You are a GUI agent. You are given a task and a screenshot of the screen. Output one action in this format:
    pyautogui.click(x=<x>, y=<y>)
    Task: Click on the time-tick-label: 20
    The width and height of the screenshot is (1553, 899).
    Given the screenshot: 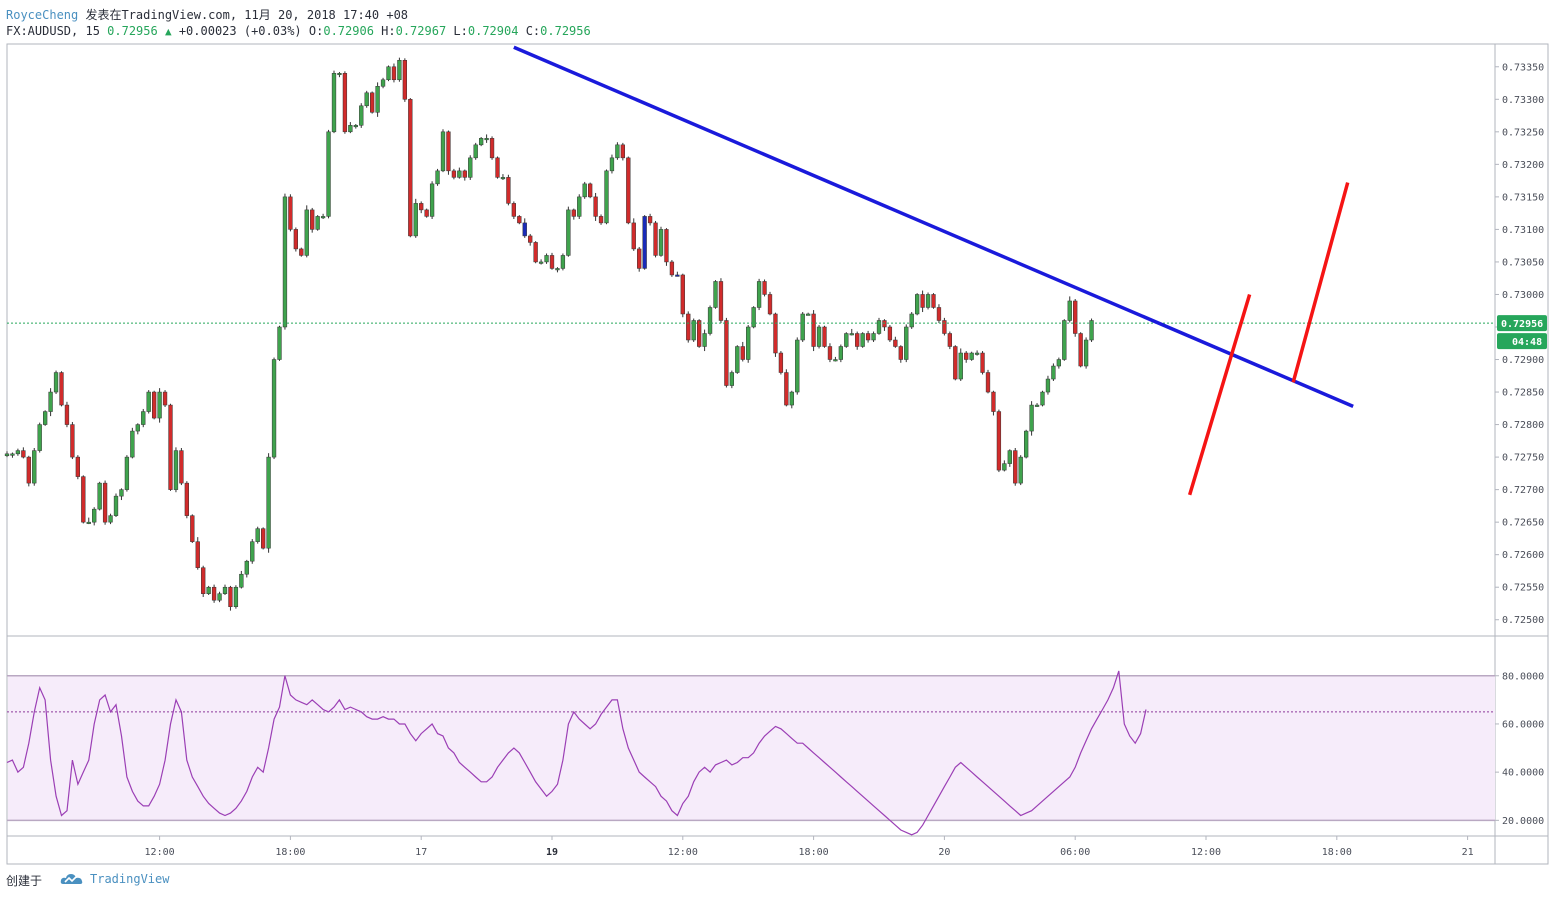 What is the action you would take?
    pyautogui.click(x=944, y=852)
    